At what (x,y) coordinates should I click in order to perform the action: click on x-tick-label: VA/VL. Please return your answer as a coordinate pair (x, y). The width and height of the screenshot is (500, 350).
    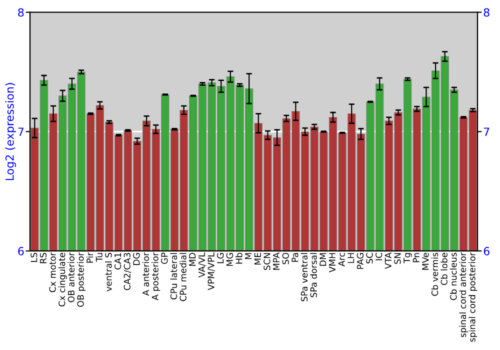
    Looking at the image, I should click on (202, 265).